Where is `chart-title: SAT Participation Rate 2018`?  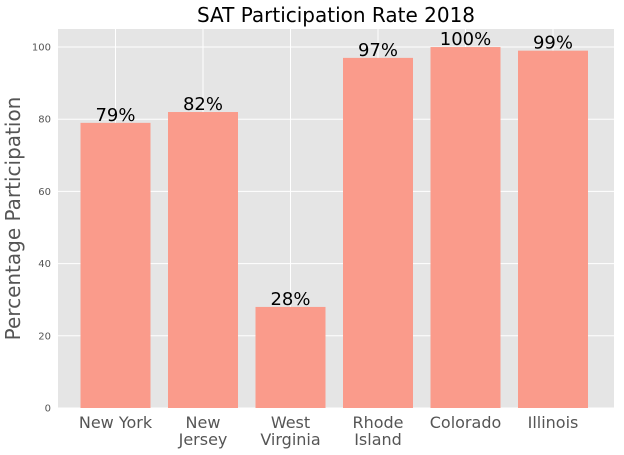 chart-title: SAT Participation Rate 2018 is located at coordinates (336, 15).